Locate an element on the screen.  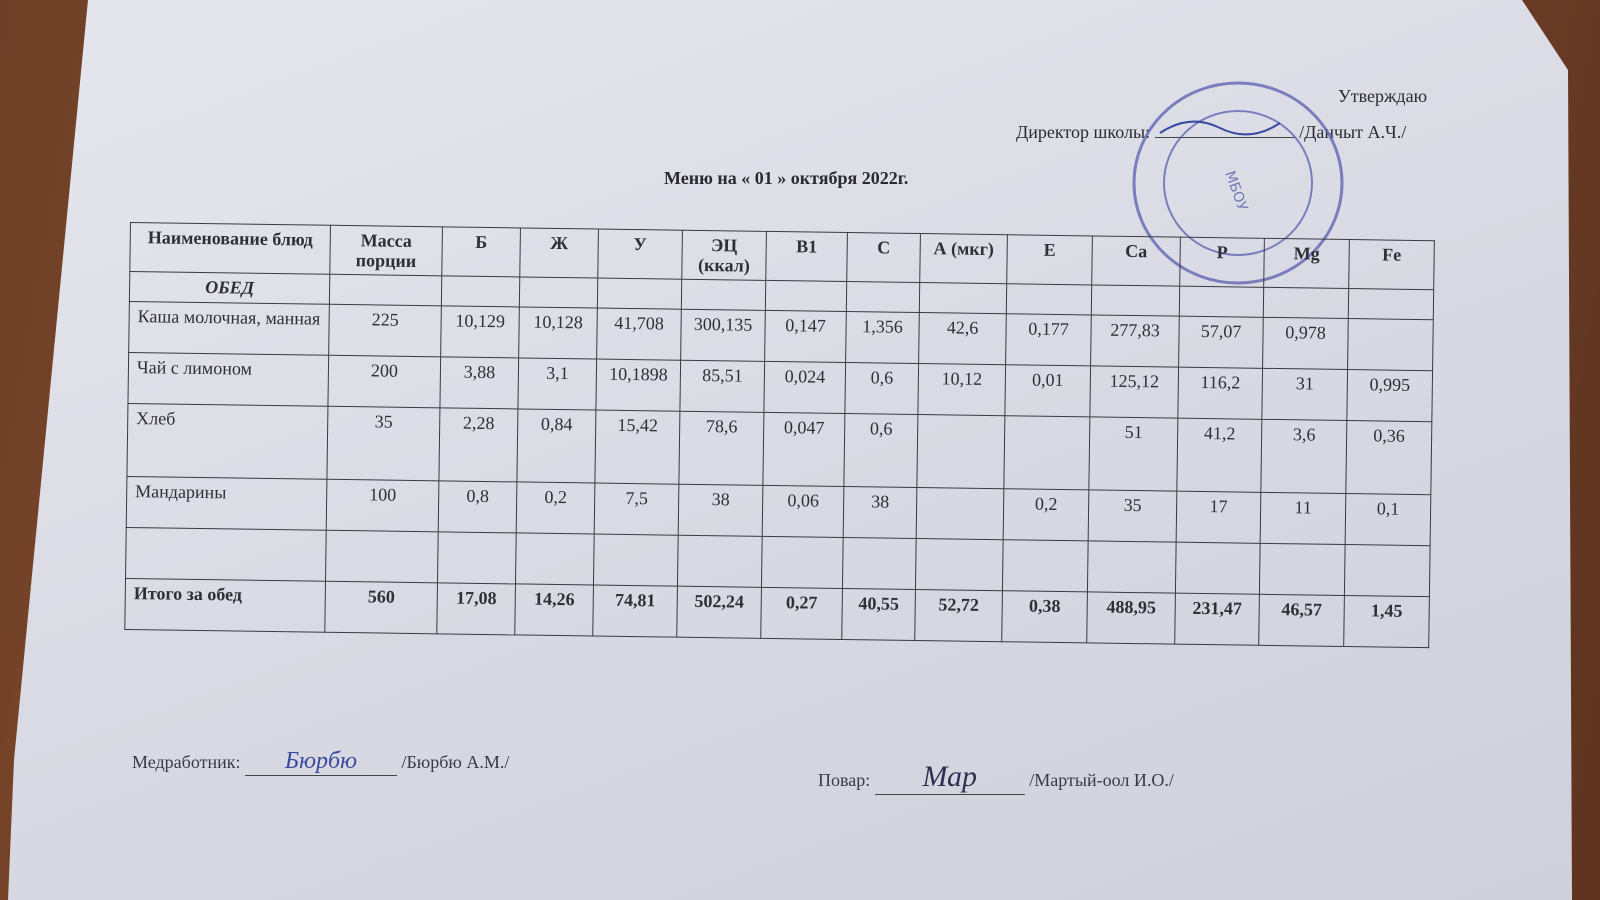
cell-value: 10,129 is located at coordinates (480, 331).